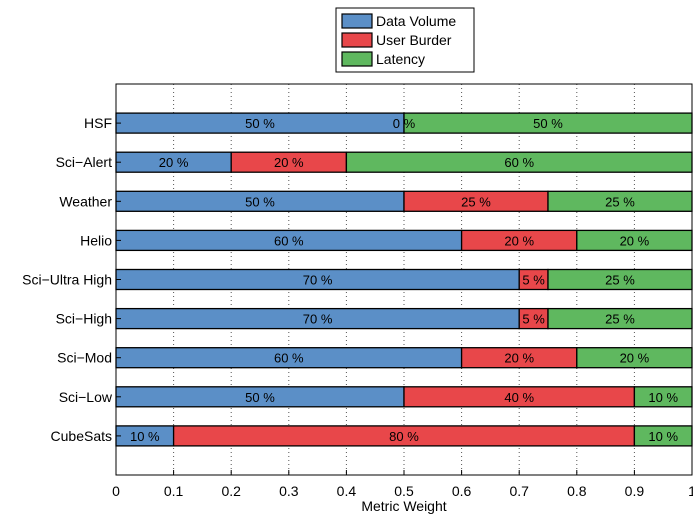  I want to click on x-tick-label: 0.3, so click(289, 491).